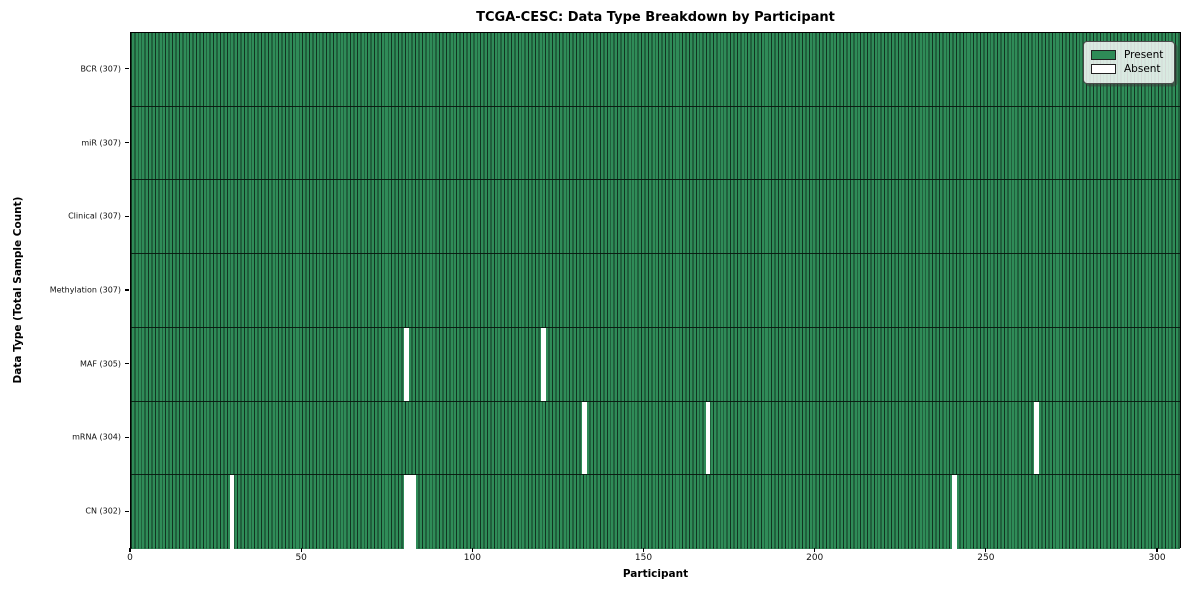 This screenshot has height=600, width=1200. What do you see at coordinates (655, 512) in the screenshot?
I see `heatmap-row-cn` at bounding box center [655, 512].